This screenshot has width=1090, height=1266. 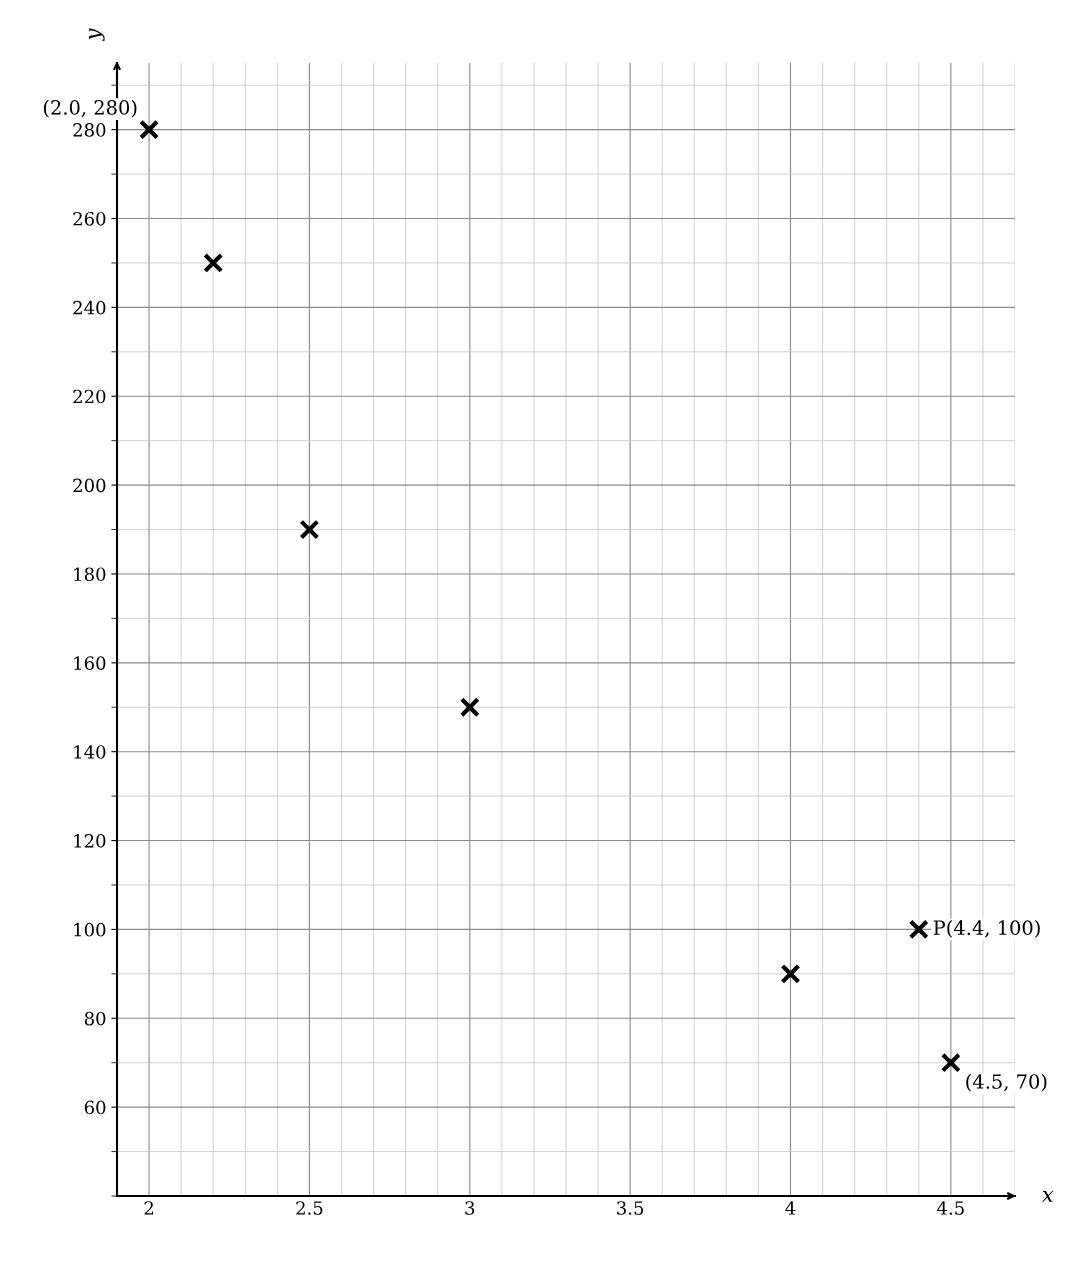 I want to click on y-tick-label: 220, so click(x=89, y=396).